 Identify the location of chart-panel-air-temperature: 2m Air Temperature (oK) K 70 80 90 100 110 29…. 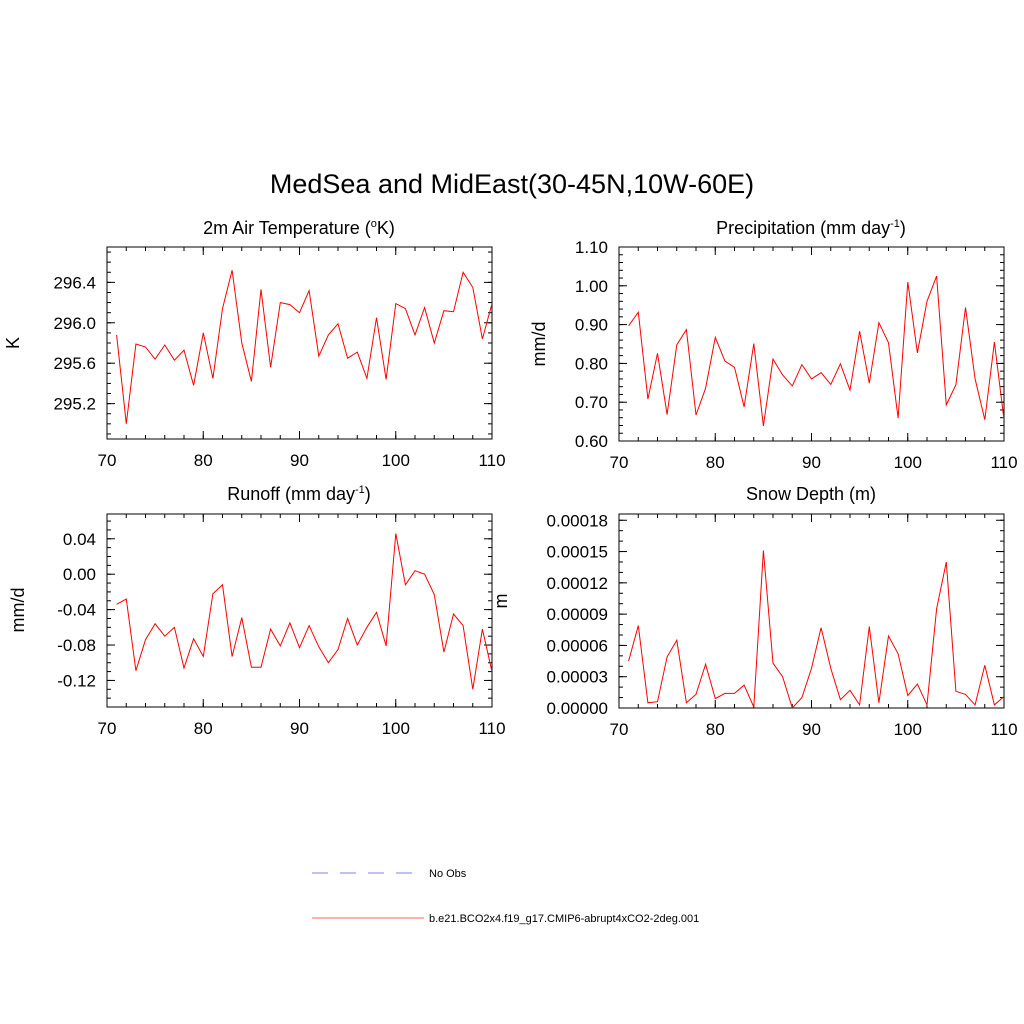
(254, 344).